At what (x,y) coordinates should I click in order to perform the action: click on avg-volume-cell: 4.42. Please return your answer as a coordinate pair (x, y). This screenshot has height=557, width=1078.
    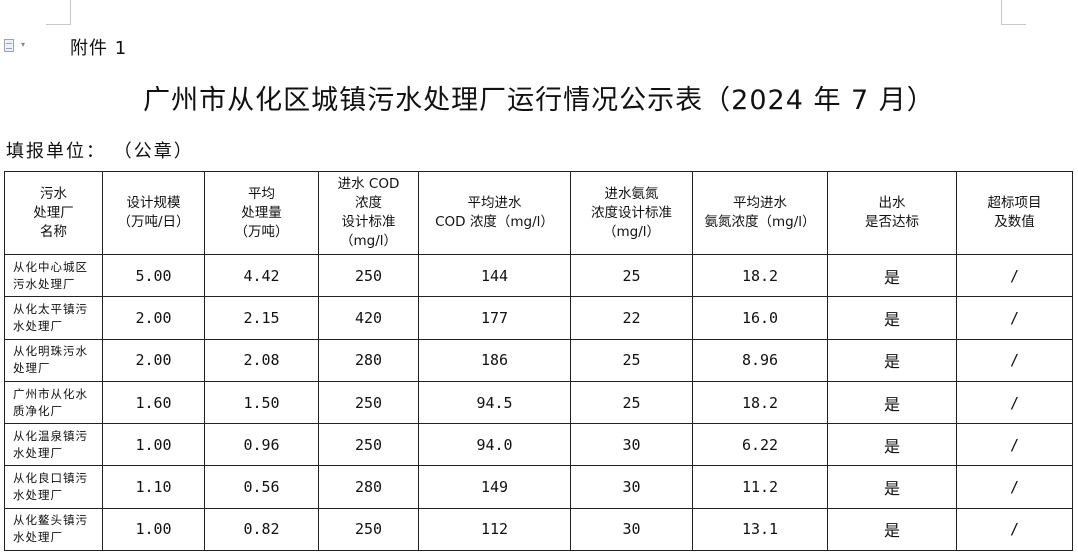
    Looking at the image, I should click on (261, 275).